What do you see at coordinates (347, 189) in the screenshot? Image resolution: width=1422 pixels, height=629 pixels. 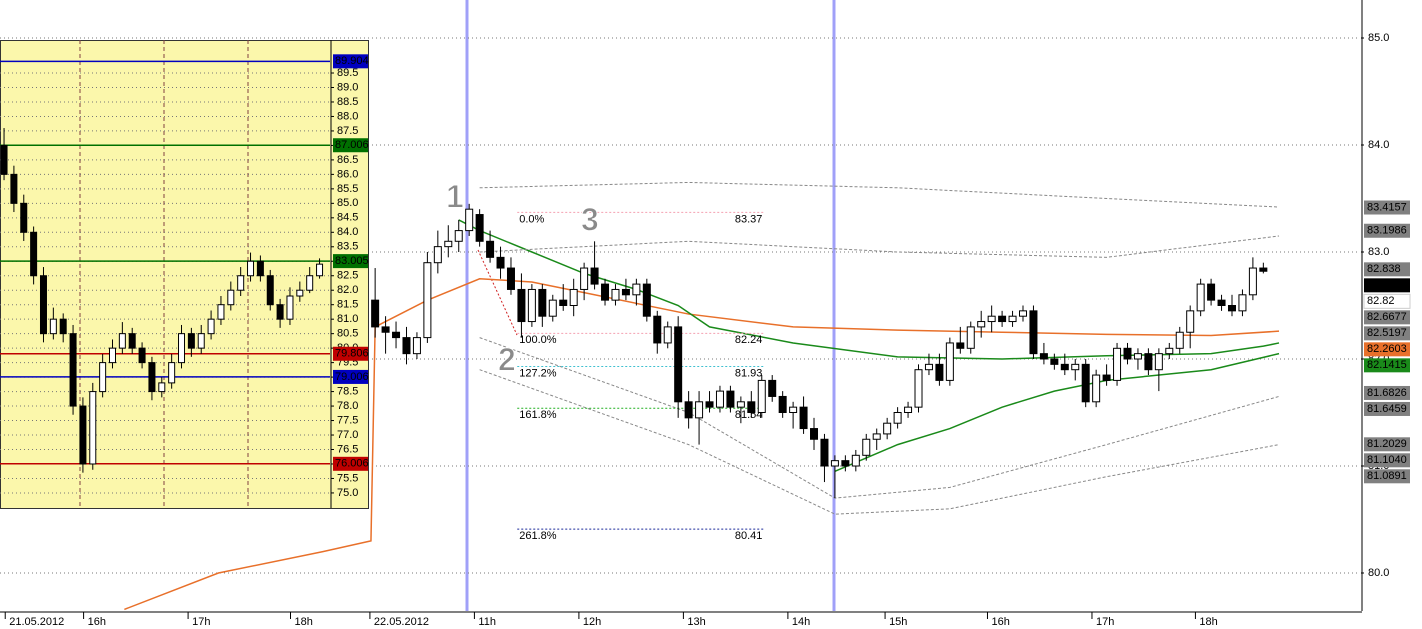 I see `y-tick-label: 85.5` at bounding box center [347, 189].